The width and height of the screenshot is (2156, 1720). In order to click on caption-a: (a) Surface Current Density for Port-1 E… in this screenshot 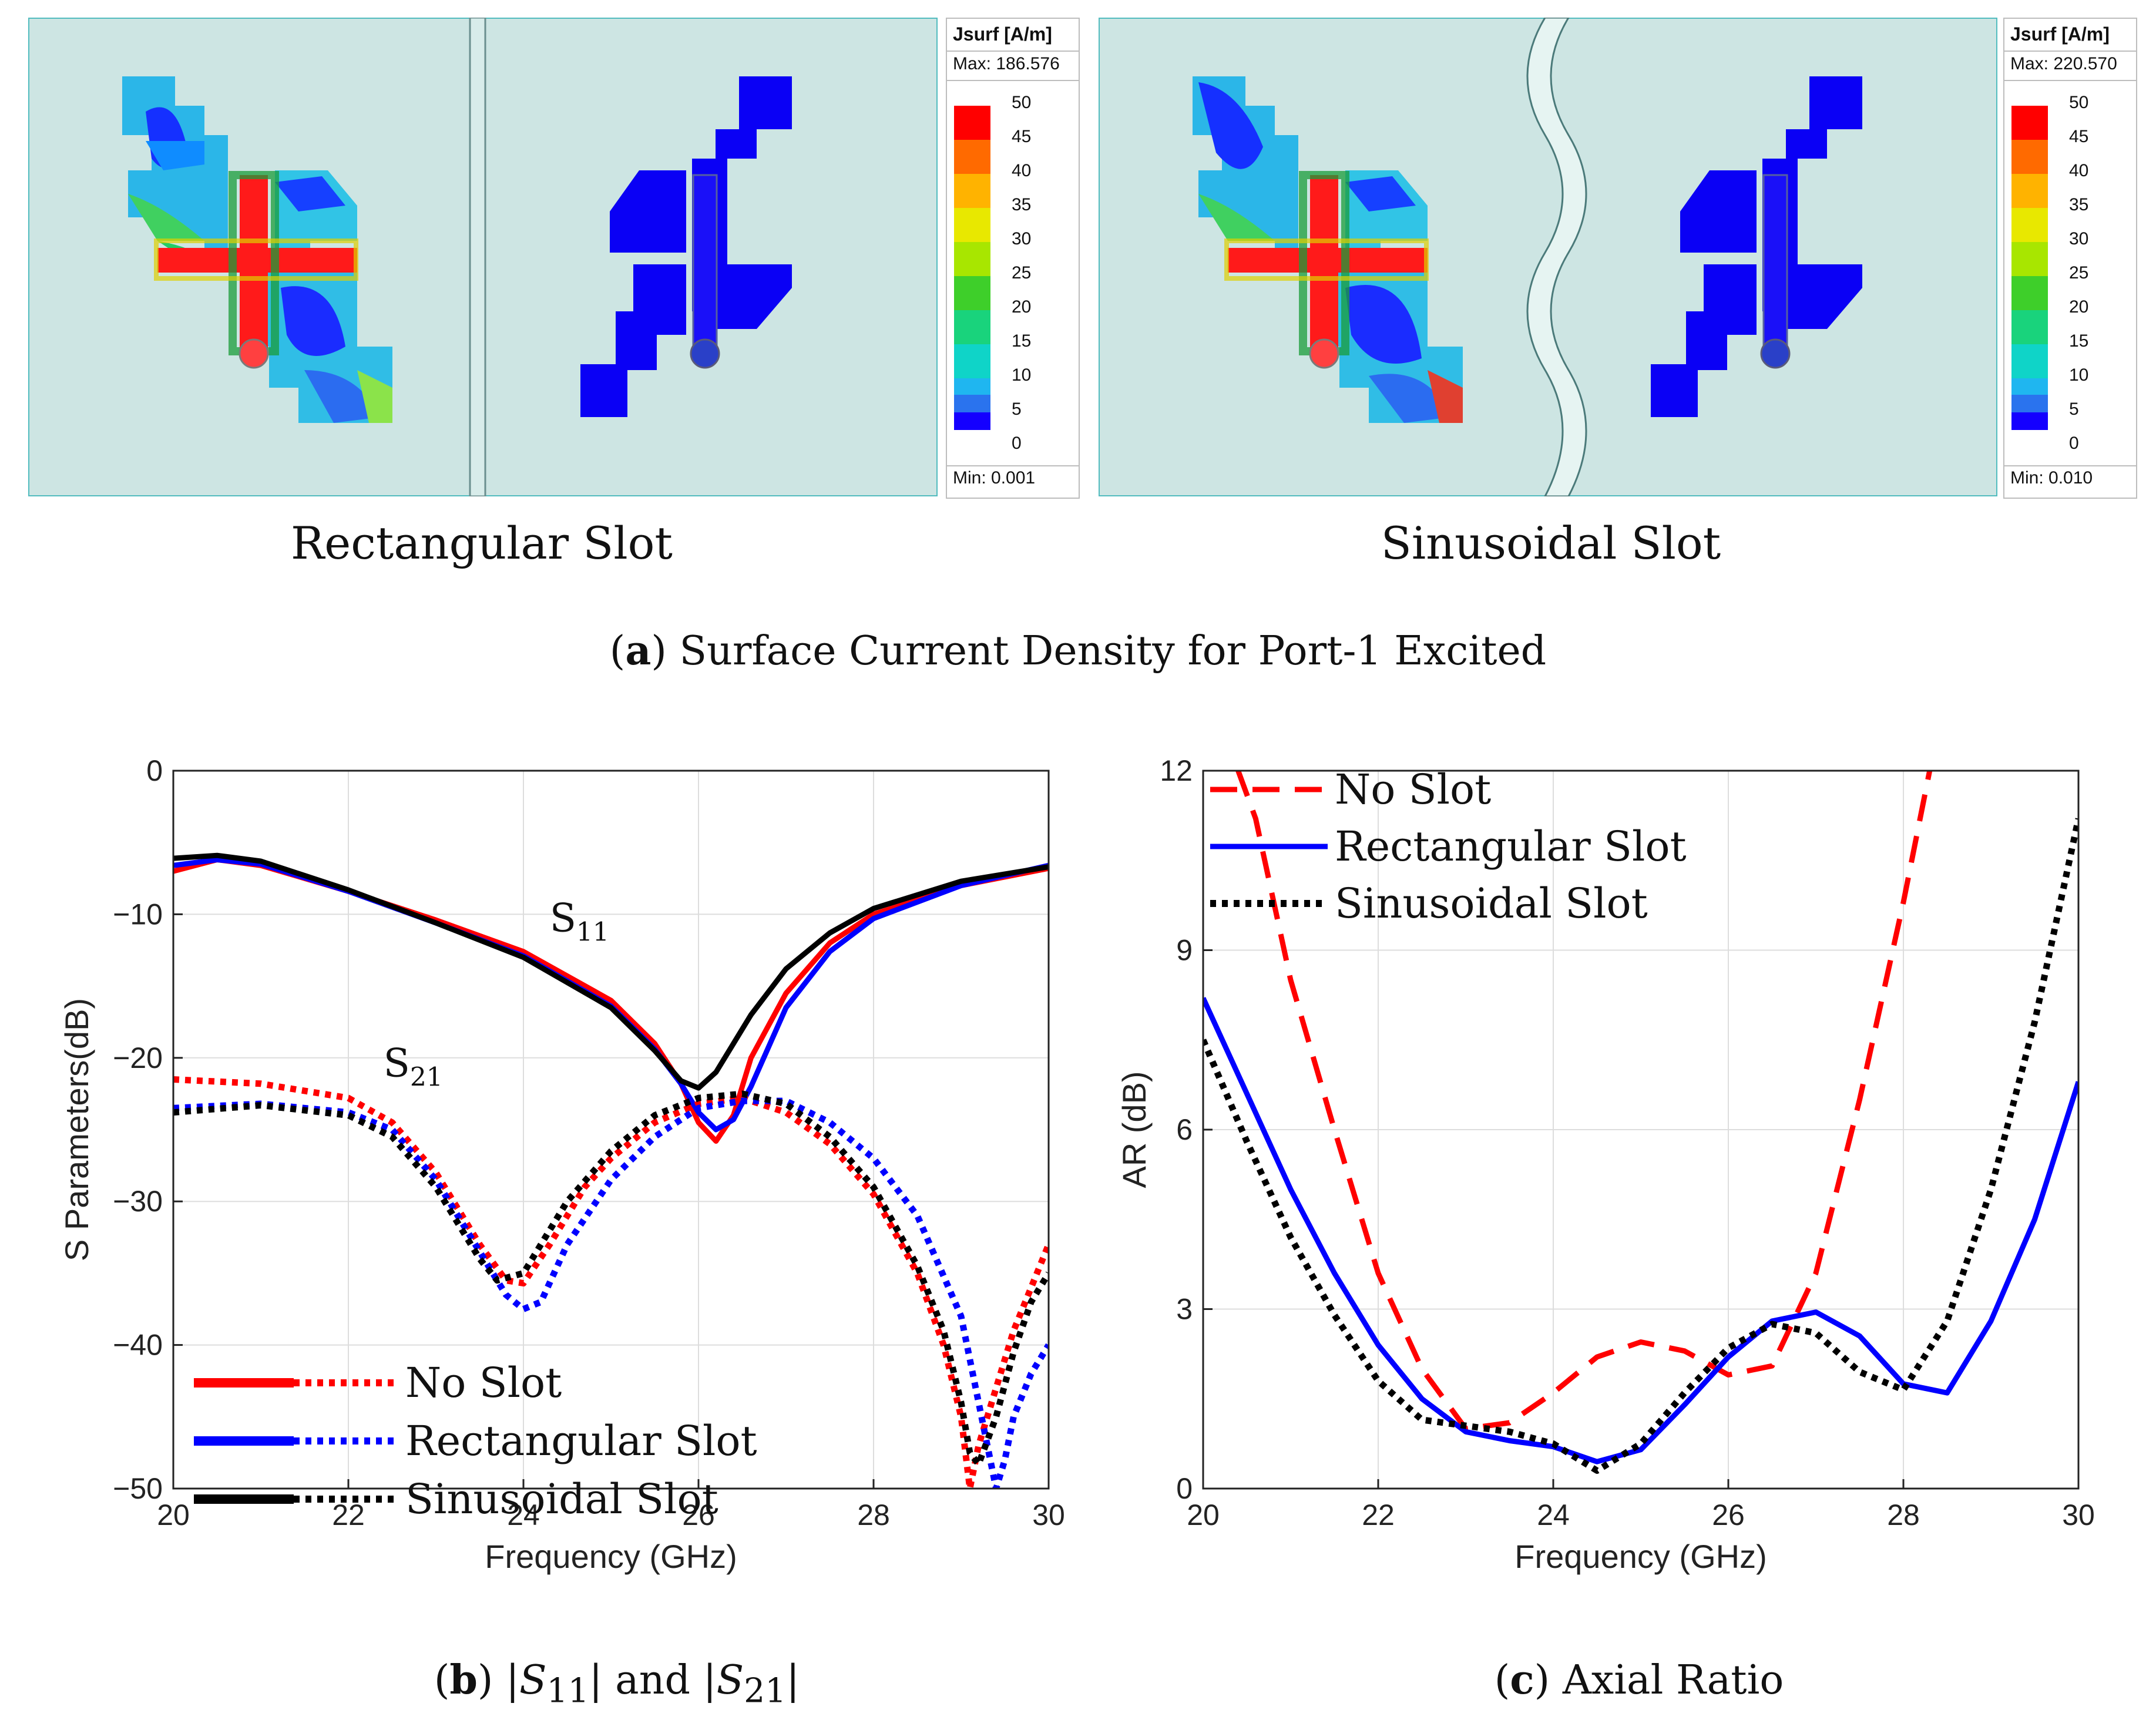, I will do `click(1078, 650)`.